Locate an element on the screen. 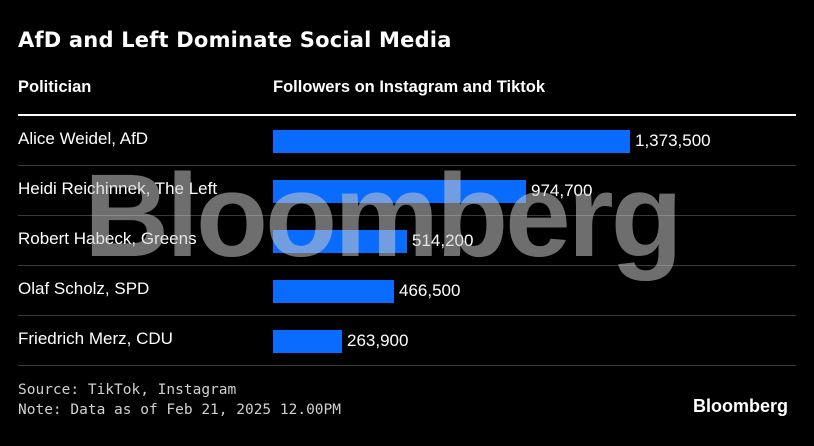 The image size is (814, 446). category-label: Heidi Reichinnek, The Left is located at coordinates (118, 188).